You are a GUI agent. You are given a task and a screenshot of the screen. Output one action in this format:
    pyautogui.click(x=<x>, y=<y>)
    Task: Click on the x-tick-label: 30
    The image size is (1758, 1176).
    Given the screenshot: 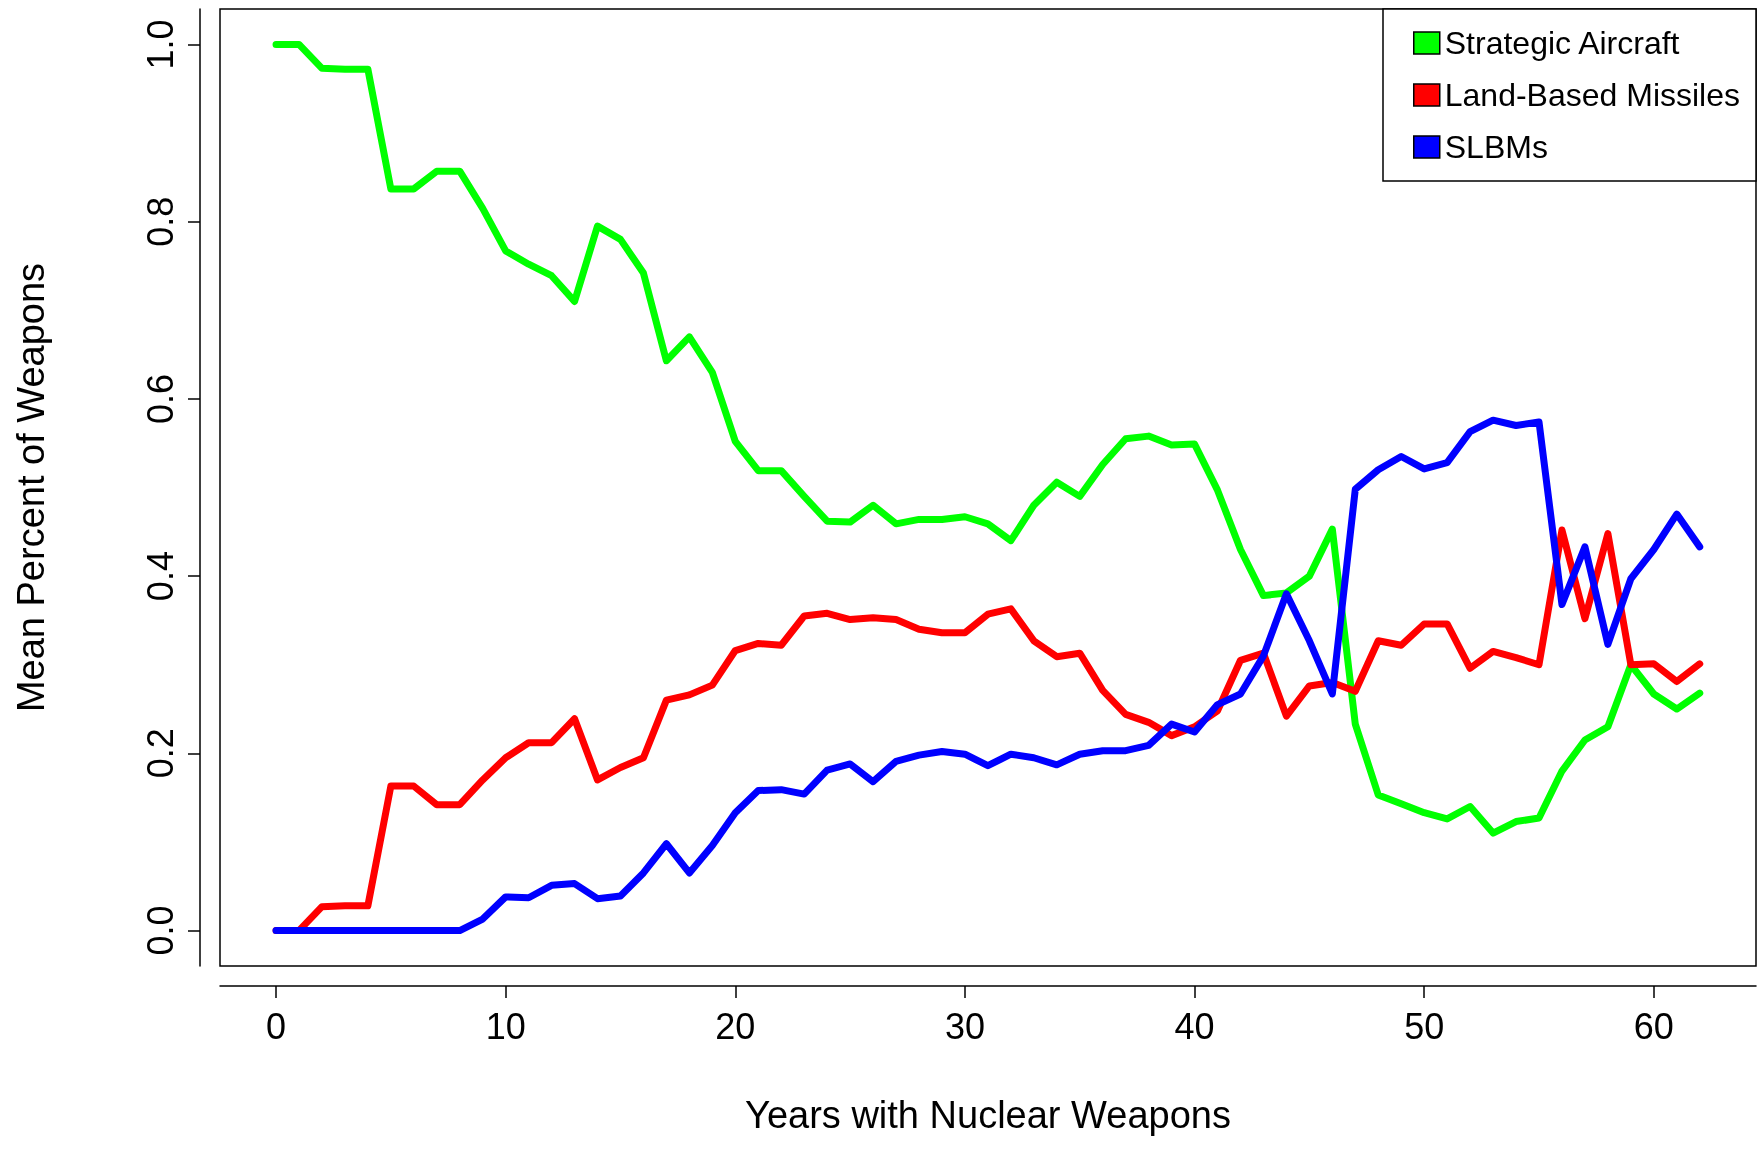 What is the action you would take?
    pyautogui.click(x=964, y=1026)
    